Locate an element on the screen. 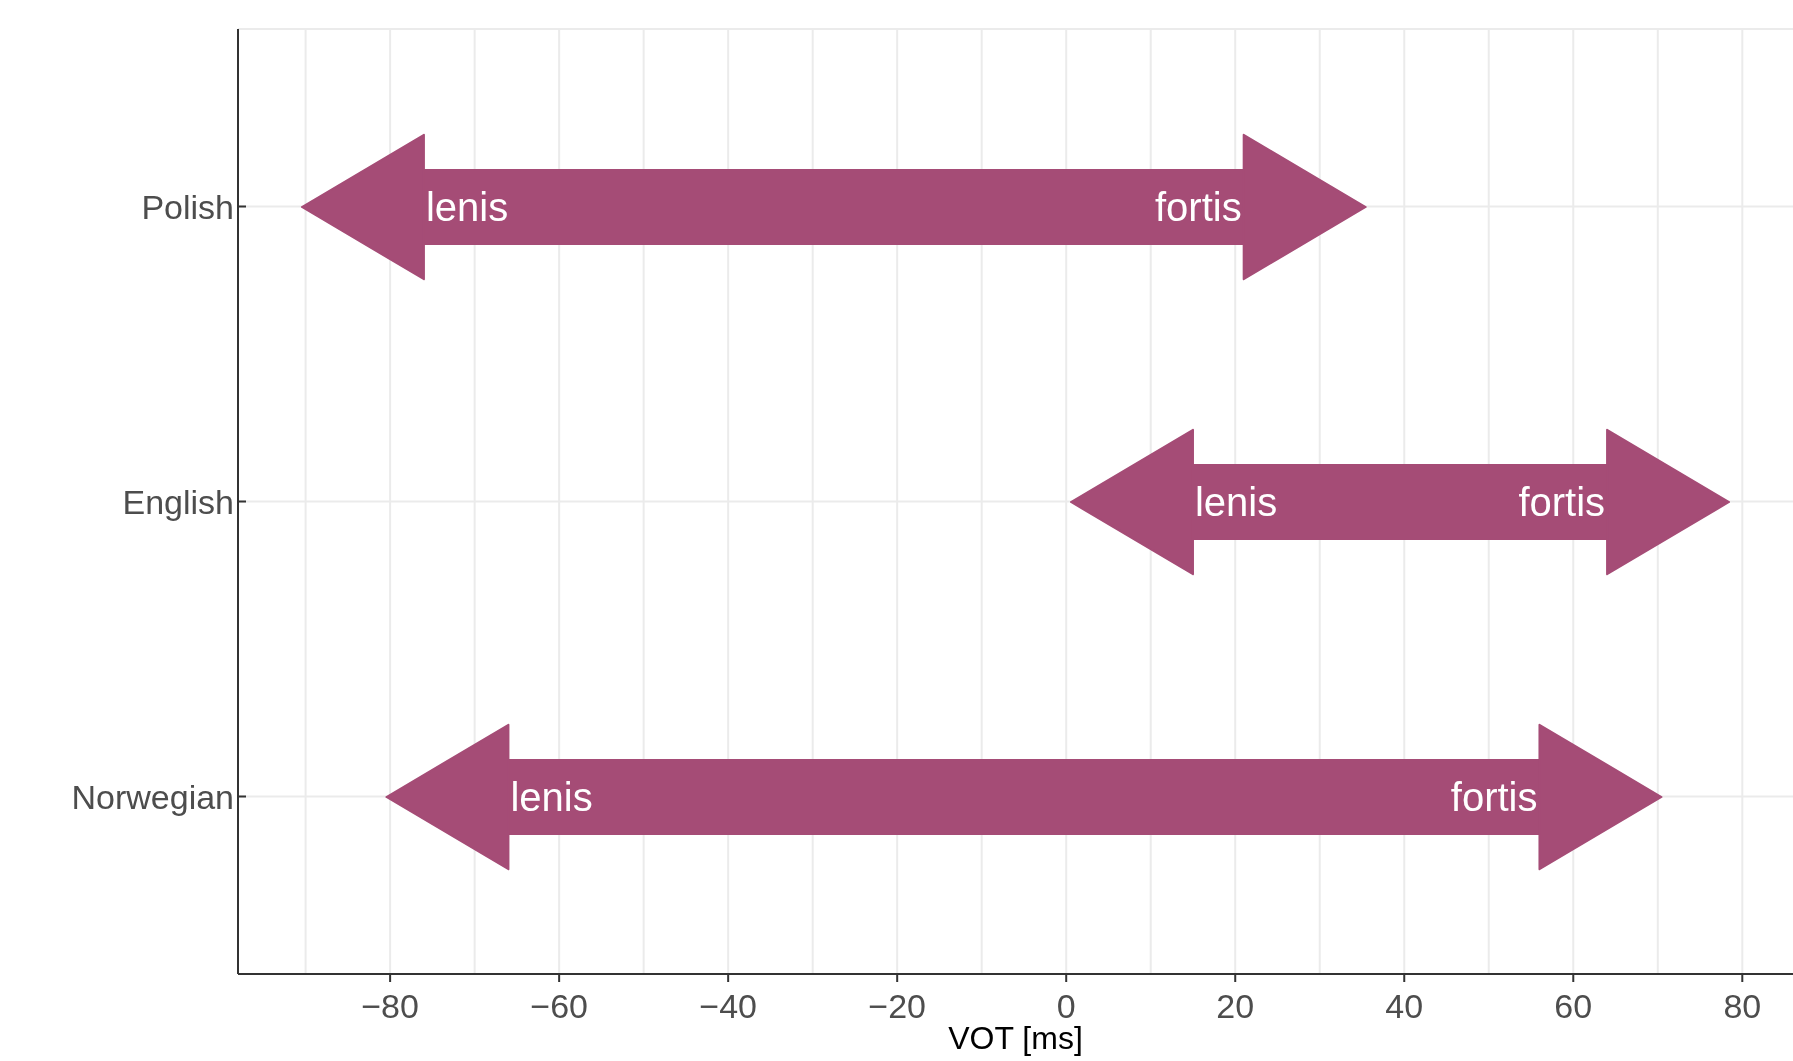 This screenshot has width=1793, height=1061. x-tick-label: −40 is located at coordinates (728, 1006).